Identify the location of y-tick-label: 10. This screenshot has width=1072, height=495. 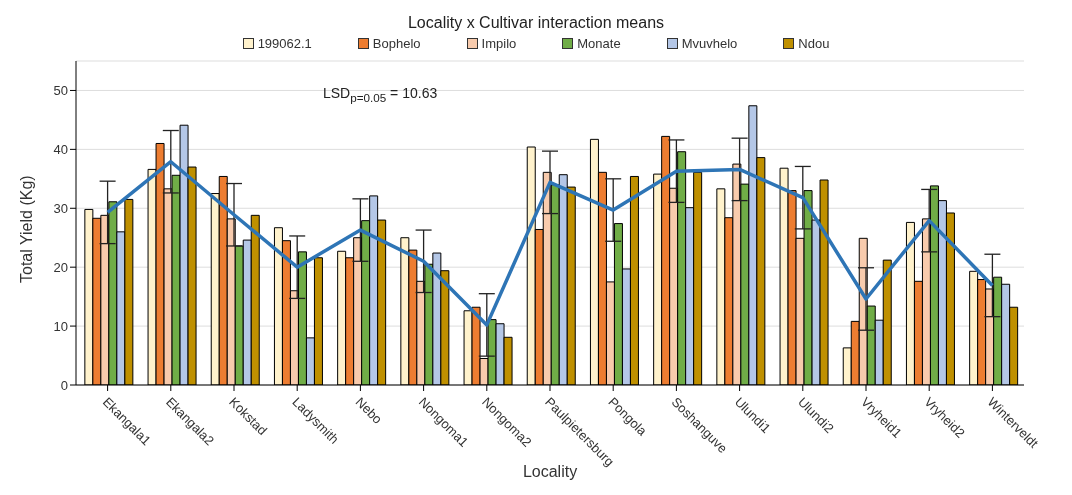
(60, 326).